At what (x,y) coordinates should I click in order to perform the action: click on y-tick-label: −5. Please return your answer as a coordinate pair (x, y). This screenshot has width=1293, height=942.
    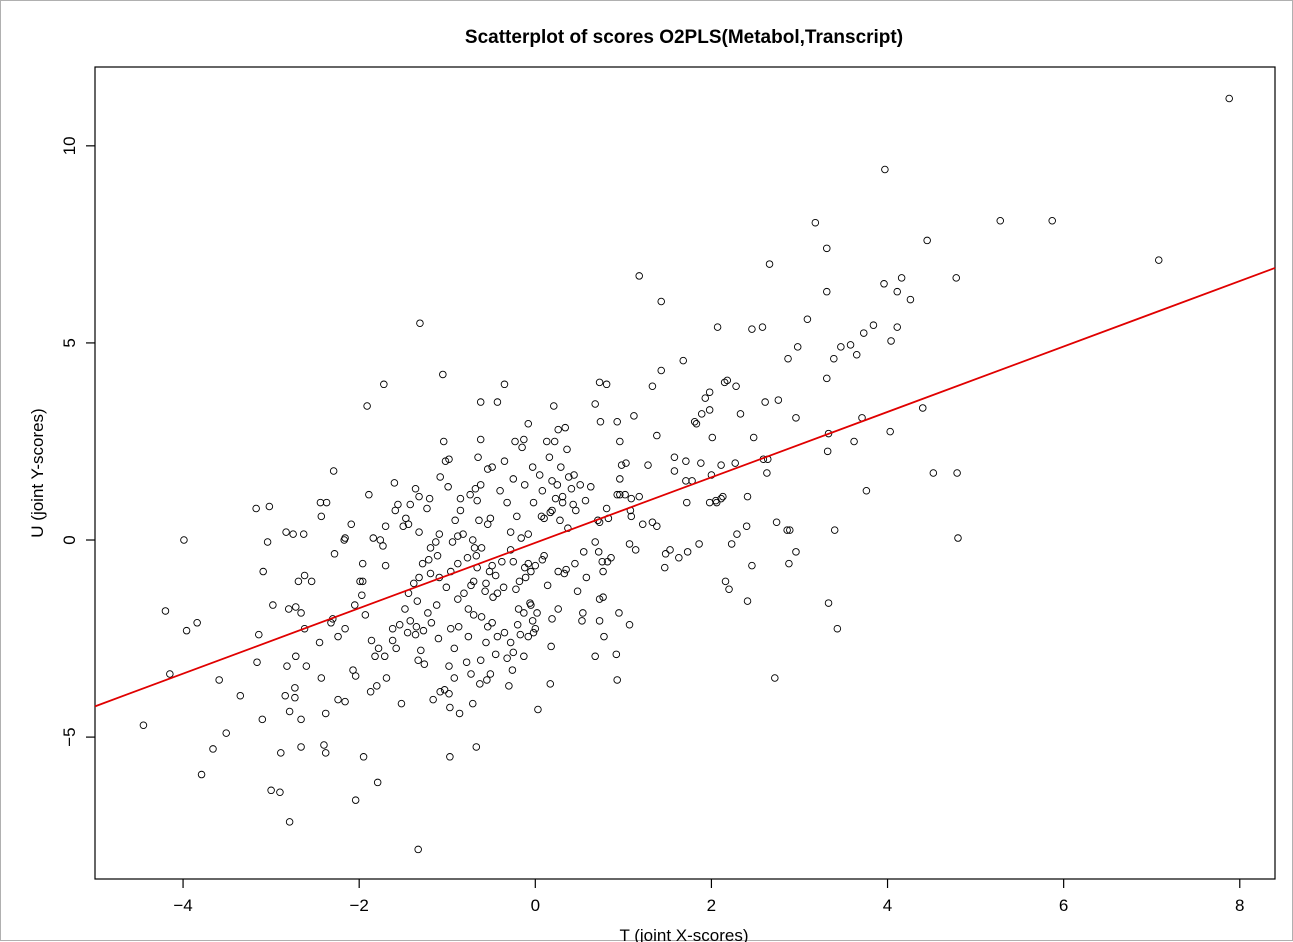
    Looking at the image, I should click on (69, 736).